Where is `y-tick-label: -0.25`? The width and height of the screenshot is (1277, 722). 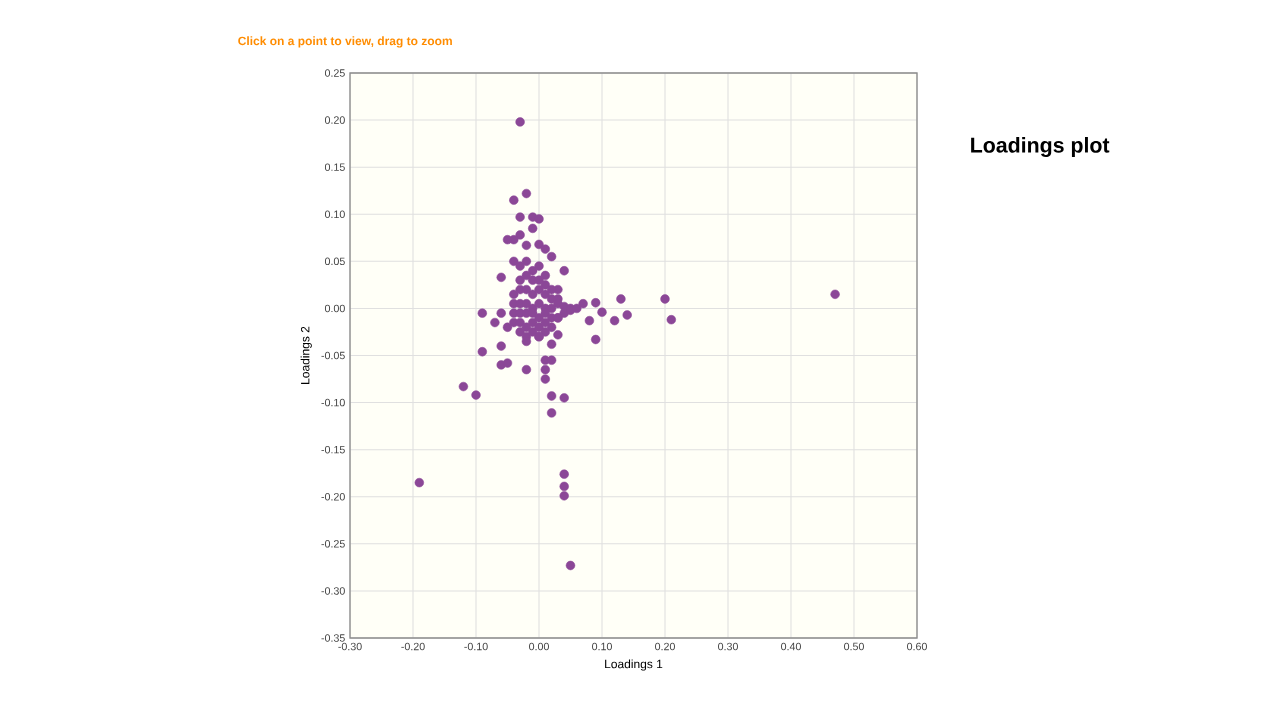
y-tick-label: -0.25 is located at coordinates (333, 544).